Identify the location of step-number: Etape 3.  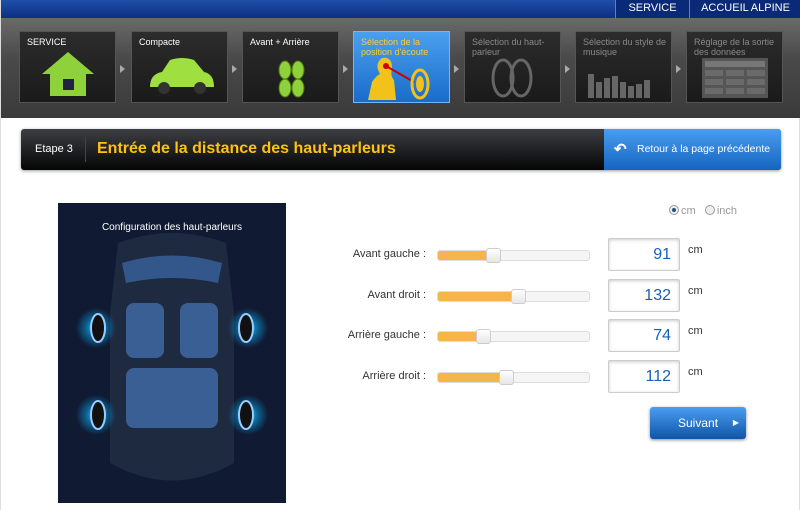
(54, 149).